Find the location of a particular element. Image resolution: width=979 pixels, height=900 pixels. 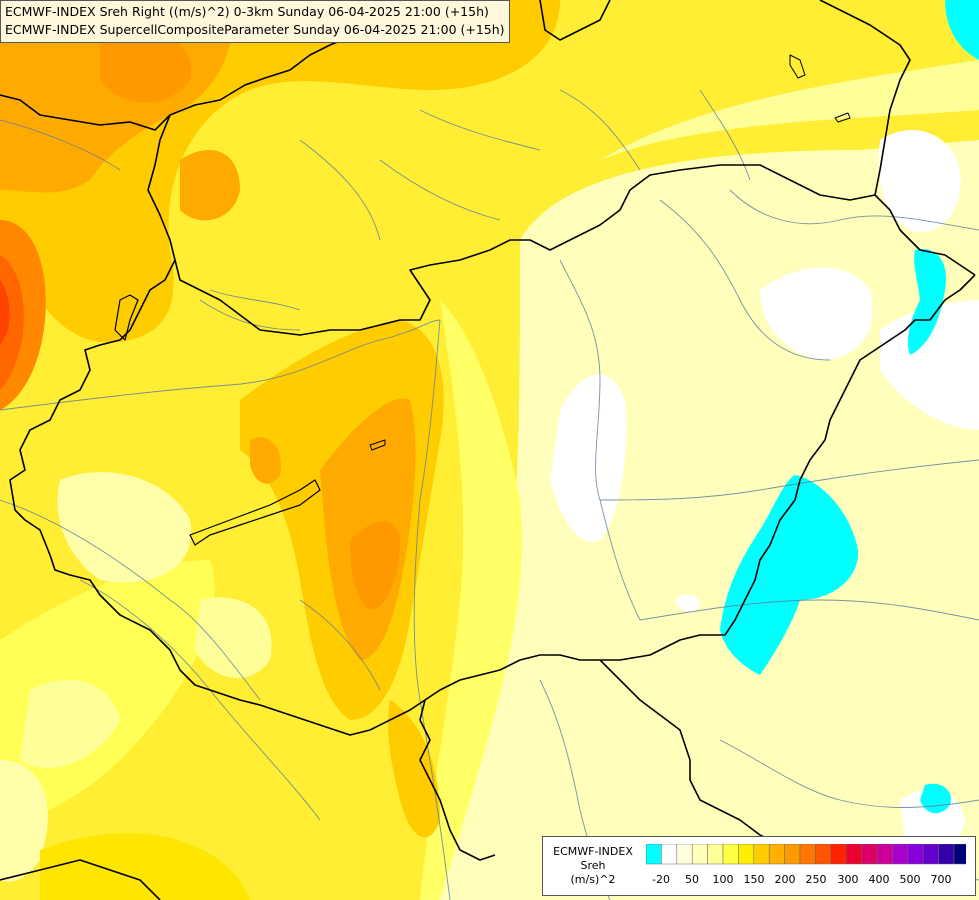

legend-color-bar is located at coordinates (806, 854).